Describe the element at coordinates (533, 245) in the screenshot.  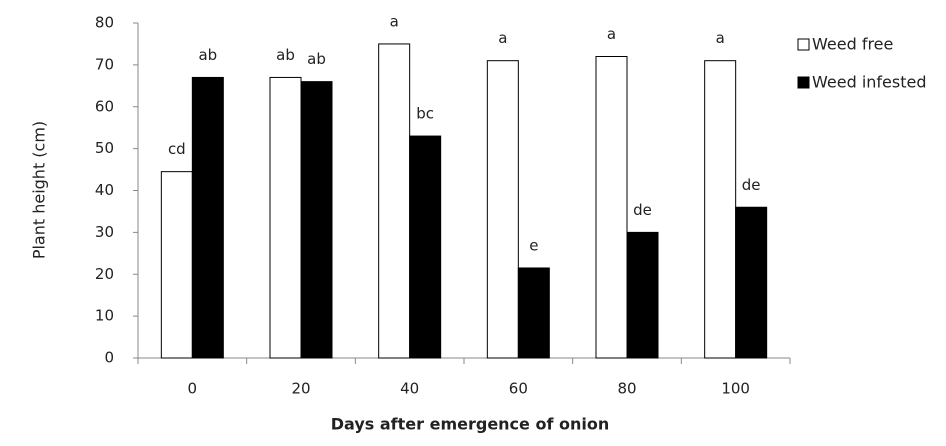
I see `bar-letter: e` at that location.